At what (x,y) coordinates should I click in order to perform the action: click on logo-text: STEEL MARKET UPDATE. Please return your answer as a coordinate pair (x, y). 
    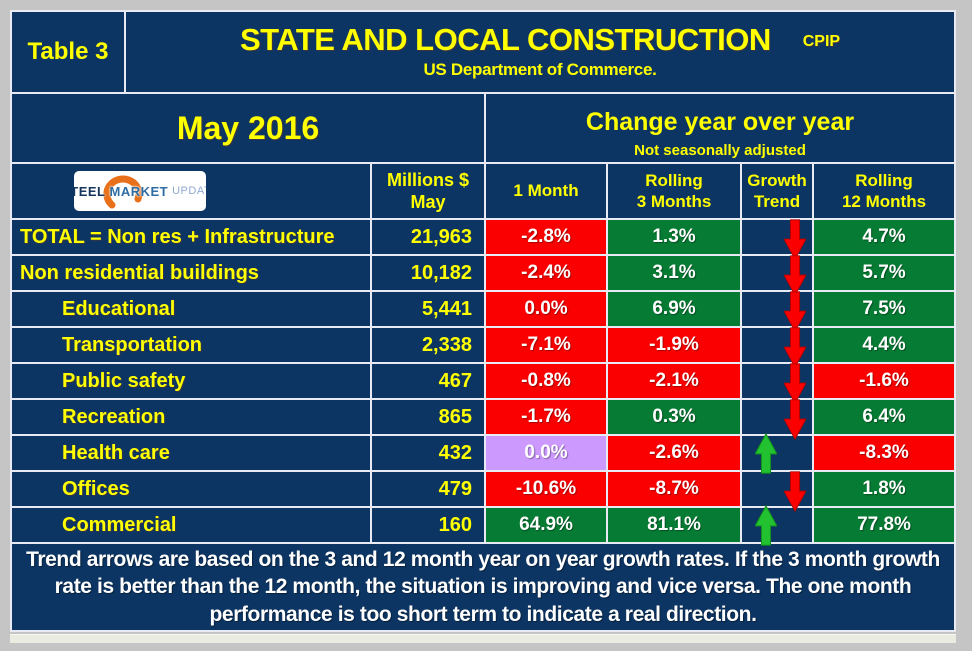
    Looking at the image, I should click on (140, 191).